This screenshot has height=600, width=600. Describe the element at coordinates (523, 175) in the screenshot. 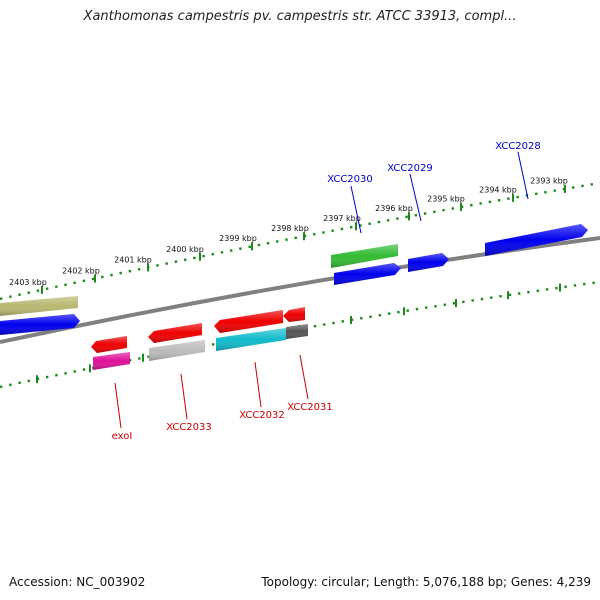

I see `leader-xcc2028` at that location.